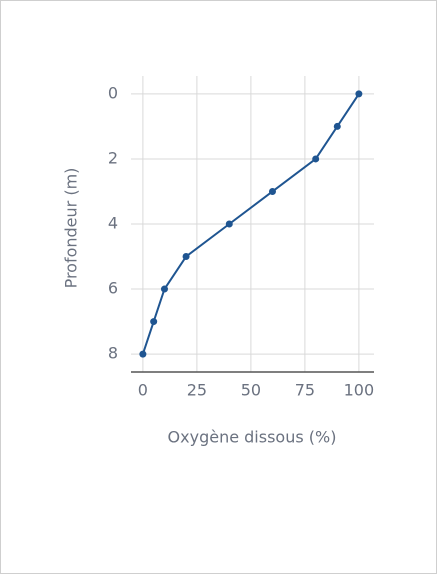  I want to click on x-axis-title: Oxygène dissous (%), so click(252, 437).